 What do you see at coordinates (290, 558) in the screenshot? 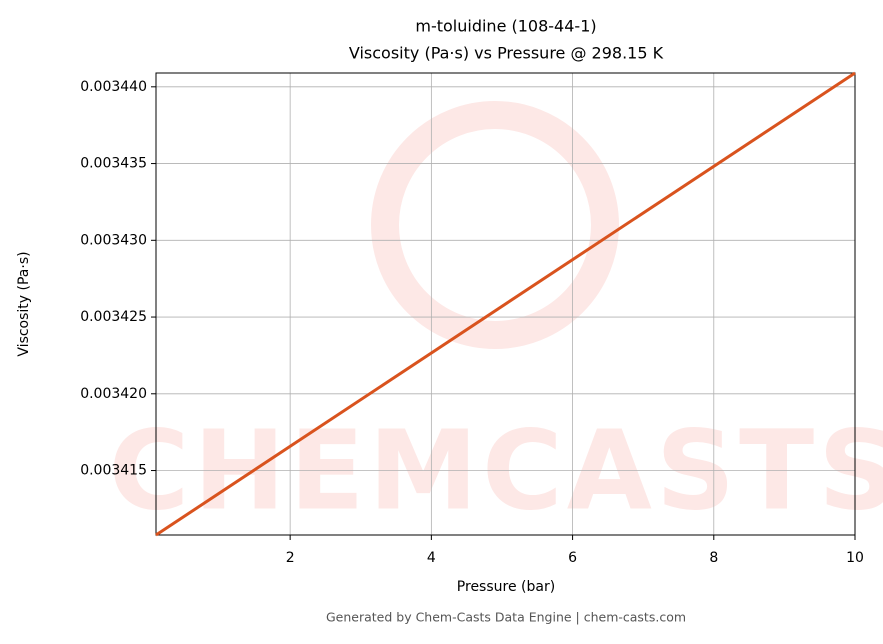
I see `x-tick-label: 2` at bounding box center [290, 558].